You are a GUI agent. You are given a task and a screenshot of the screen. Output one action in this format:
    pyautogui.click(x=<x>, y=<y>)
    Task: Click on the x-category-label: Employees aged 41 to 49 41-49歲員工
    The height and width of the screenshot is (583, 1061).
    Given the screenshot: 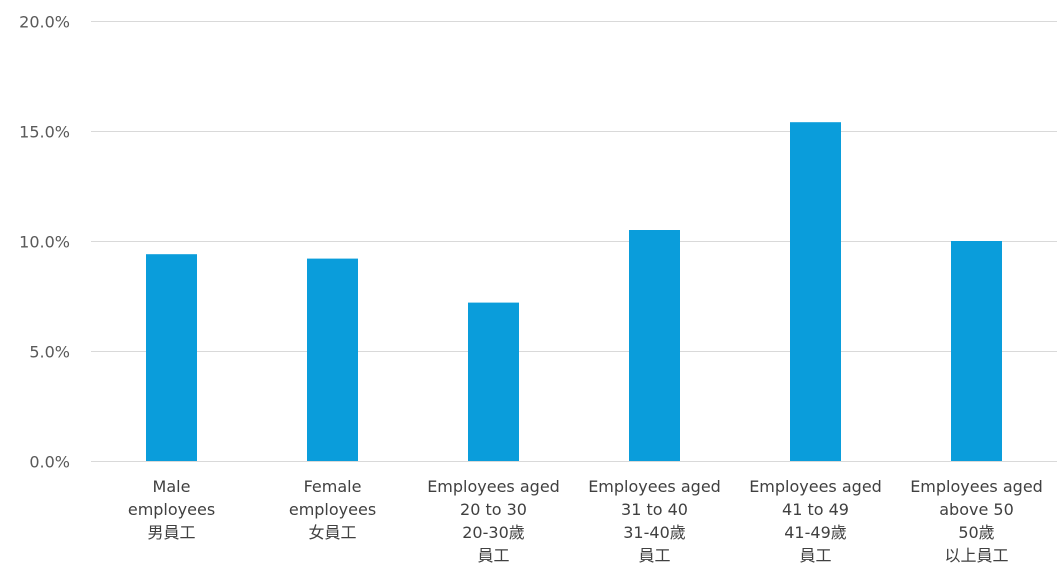 What is the action you would take?
    pyautogui.click(x=815, y=521)
    